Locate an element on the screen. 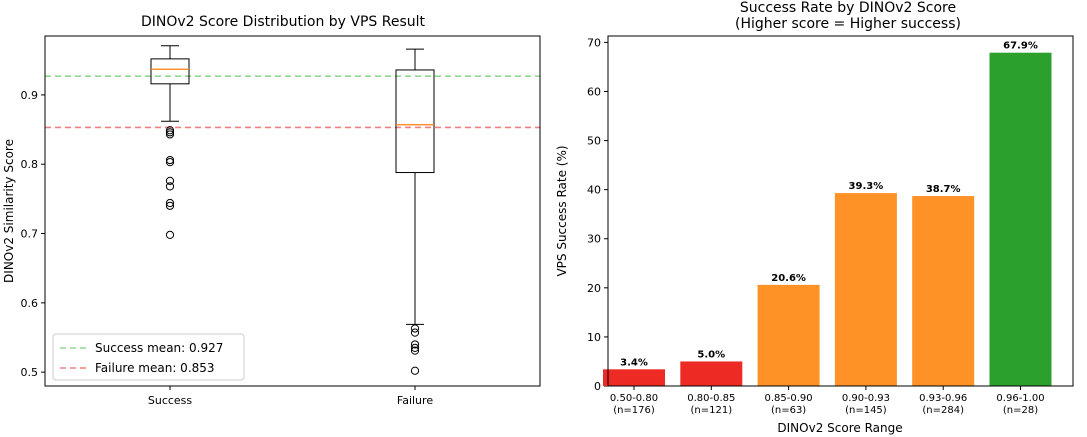  box-plot-y-tick-label: 0.6 is located at coordinates (30, 303).